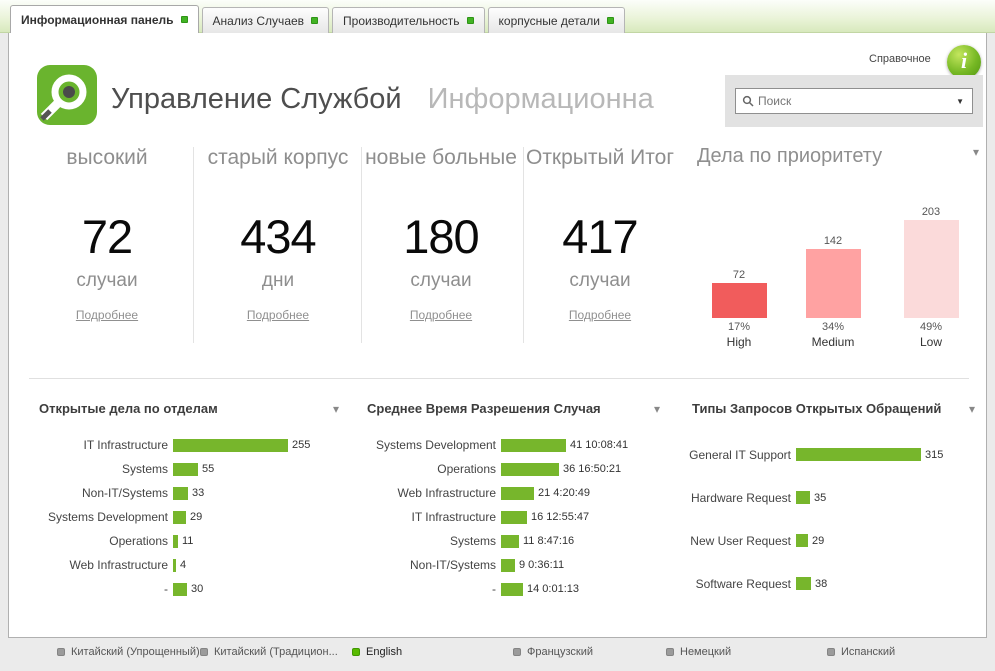 The image size is (995, 671). Describe the element at coordinates (740, 540) in the screenshot. I see `bar-category-label: New User Request` at that location.